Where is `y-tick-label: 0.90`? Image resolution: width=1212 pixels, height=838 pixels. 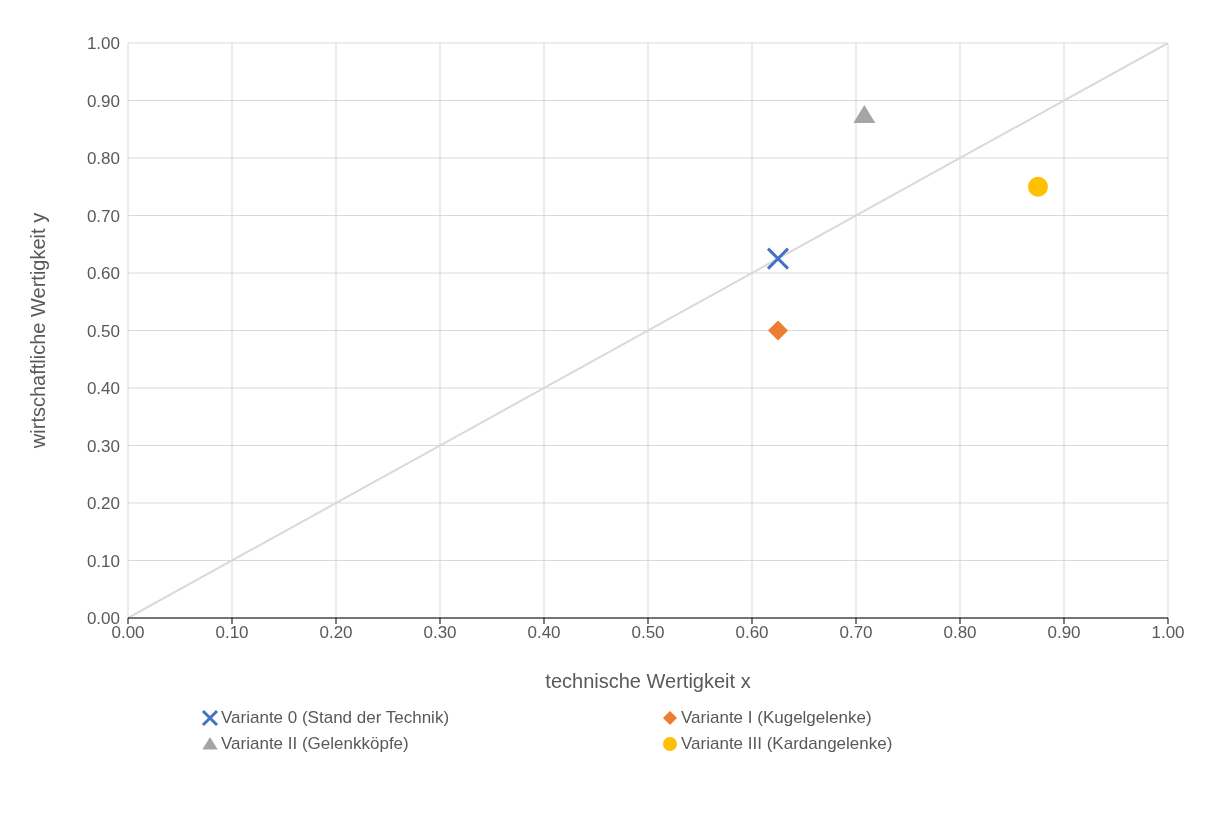 y-tick-label: 0.90 is located at coordinates (103, 101).